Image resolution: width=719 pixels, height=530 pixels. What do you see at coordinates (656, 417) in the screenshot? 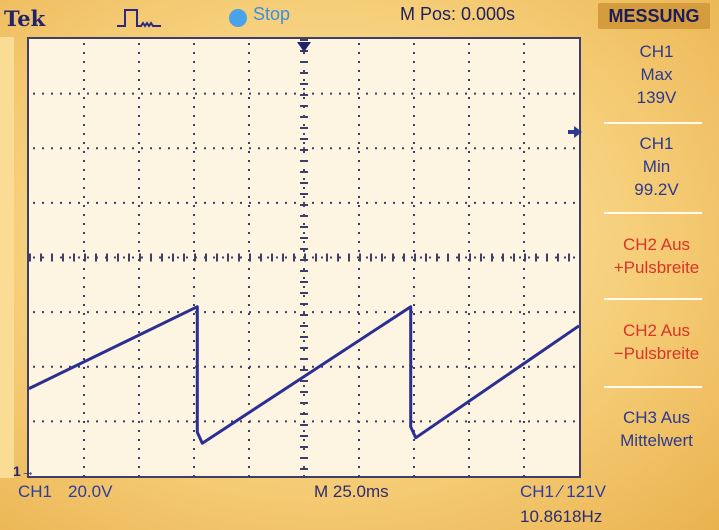
I see `slot-source: CH3 Aus` at bounding box center [656, 417].